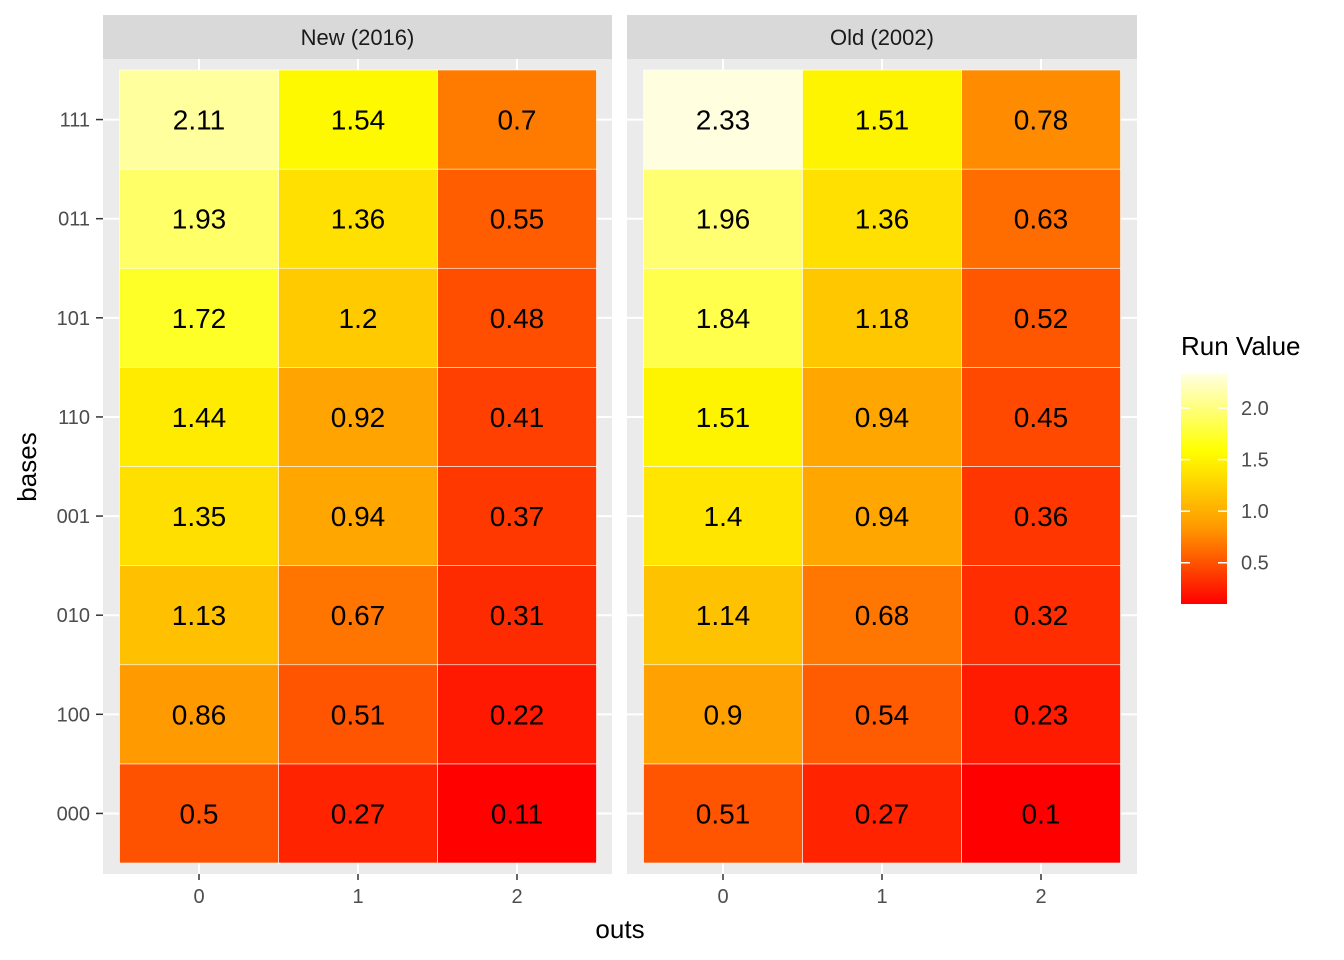  I want to click on cell-value-label: 0.55, so click(517, 219).